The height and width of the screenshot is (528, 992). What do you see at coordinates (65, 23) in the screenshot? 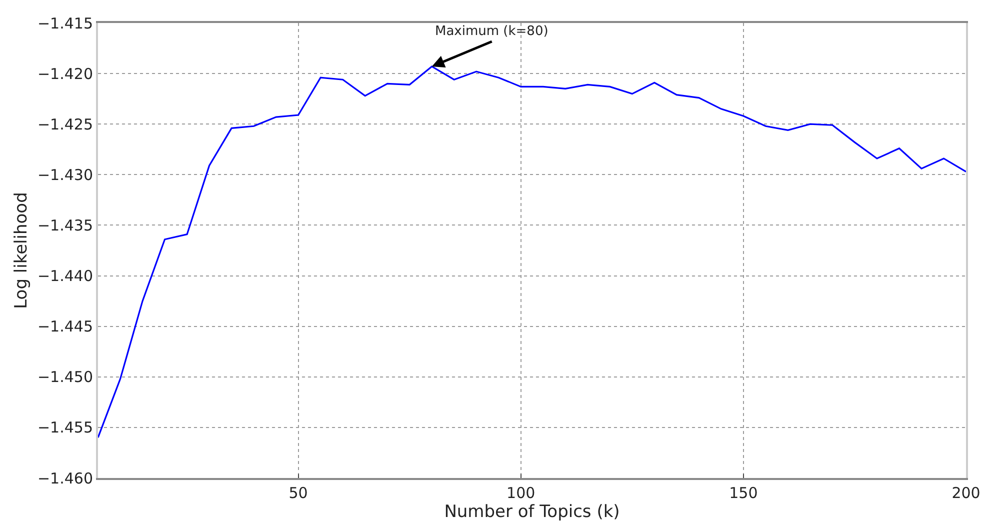
I see `y-tick-label: −1.415` at bounding box center [65, 23].